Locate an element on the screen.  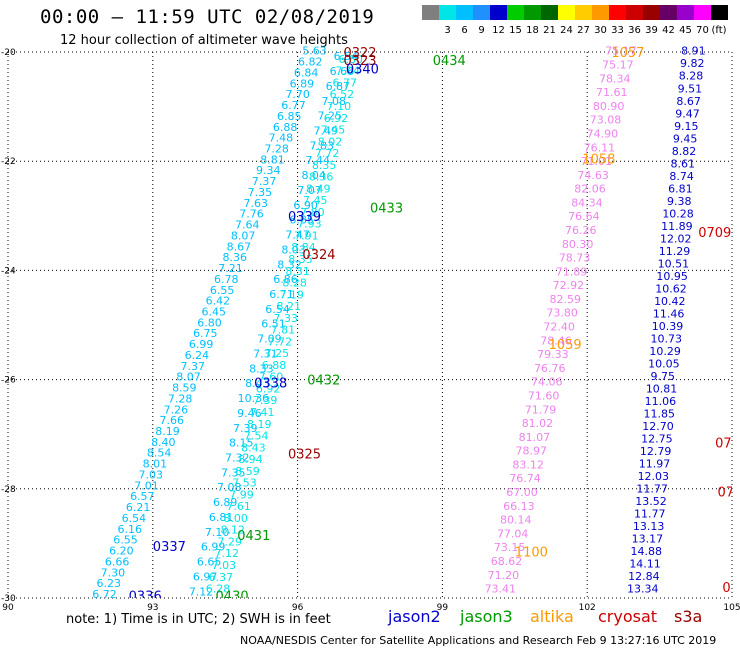
wave-height-label: 6.89 is located at coordinates (302, 83).